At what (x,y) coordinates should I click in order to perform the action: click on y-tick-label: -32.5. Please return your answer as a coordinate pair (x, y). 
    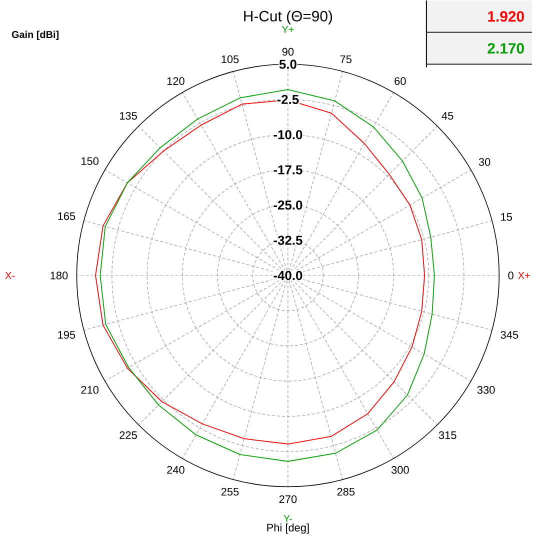
    Looking at the image, I should click on (288, 240).